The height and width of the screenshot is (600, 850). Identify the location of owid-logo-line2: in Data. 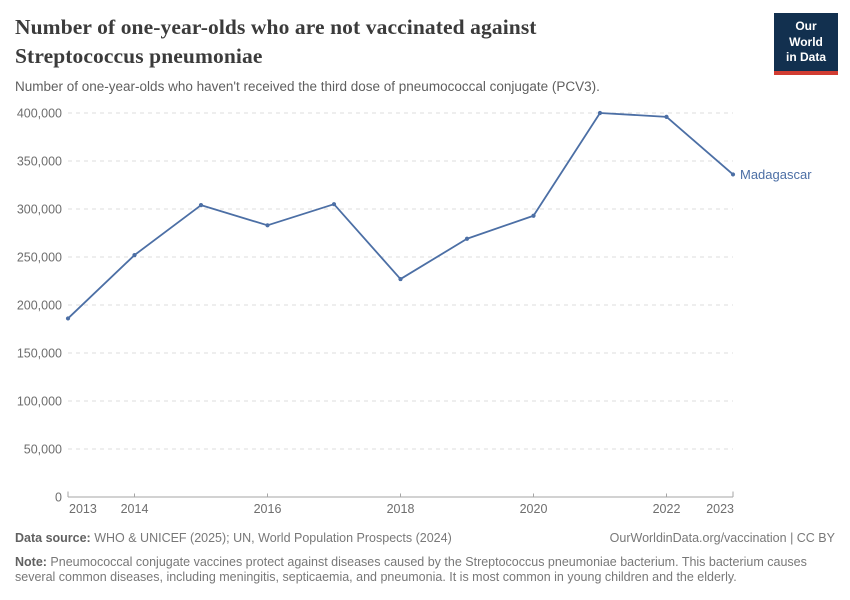
(805, 57).